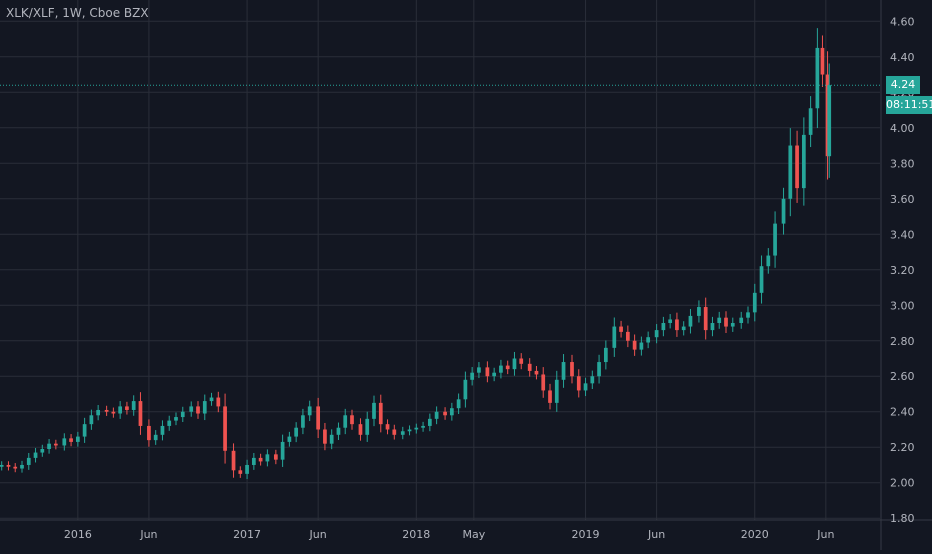  Describe the element at coordinates (909, 105) in the screenshot. I see `countdown-badge: 08:11:51` at that location.